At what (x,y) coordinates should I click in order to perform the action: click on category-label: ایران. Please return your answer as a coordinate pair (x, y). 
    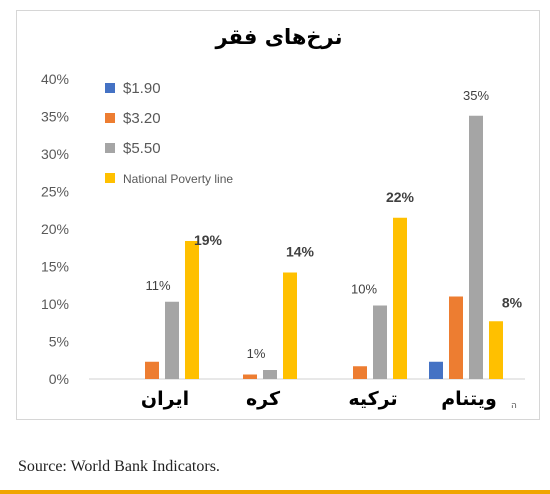
    Looking at the image, I should click on (165, 399).